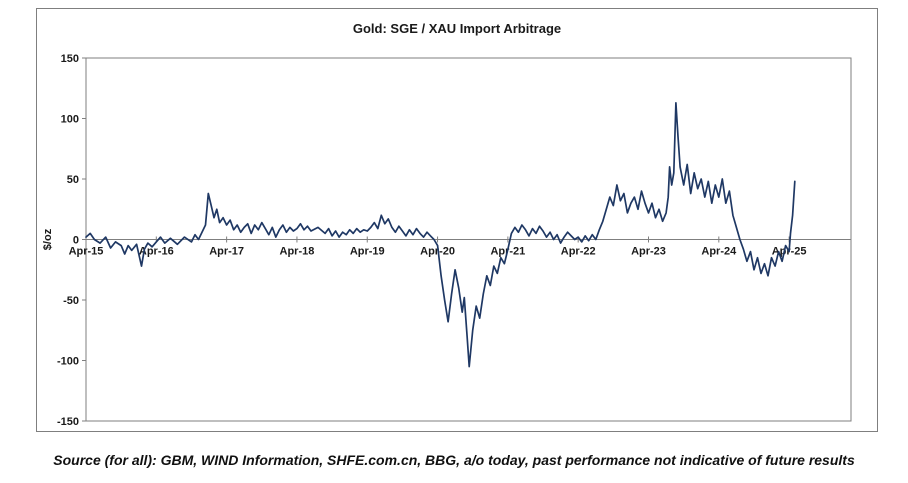 The image size is (908, 483). I want to click on y-tick-label: 0, so click(76, 241).